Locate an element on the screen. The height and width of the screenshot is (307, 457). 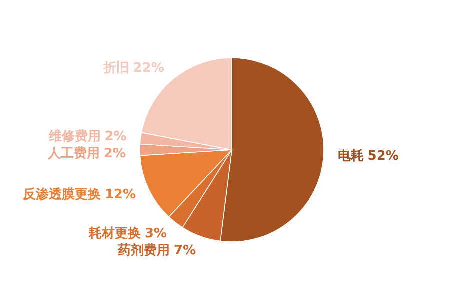
slice-label: 耗材更换 is located at coordinates (114, 233).